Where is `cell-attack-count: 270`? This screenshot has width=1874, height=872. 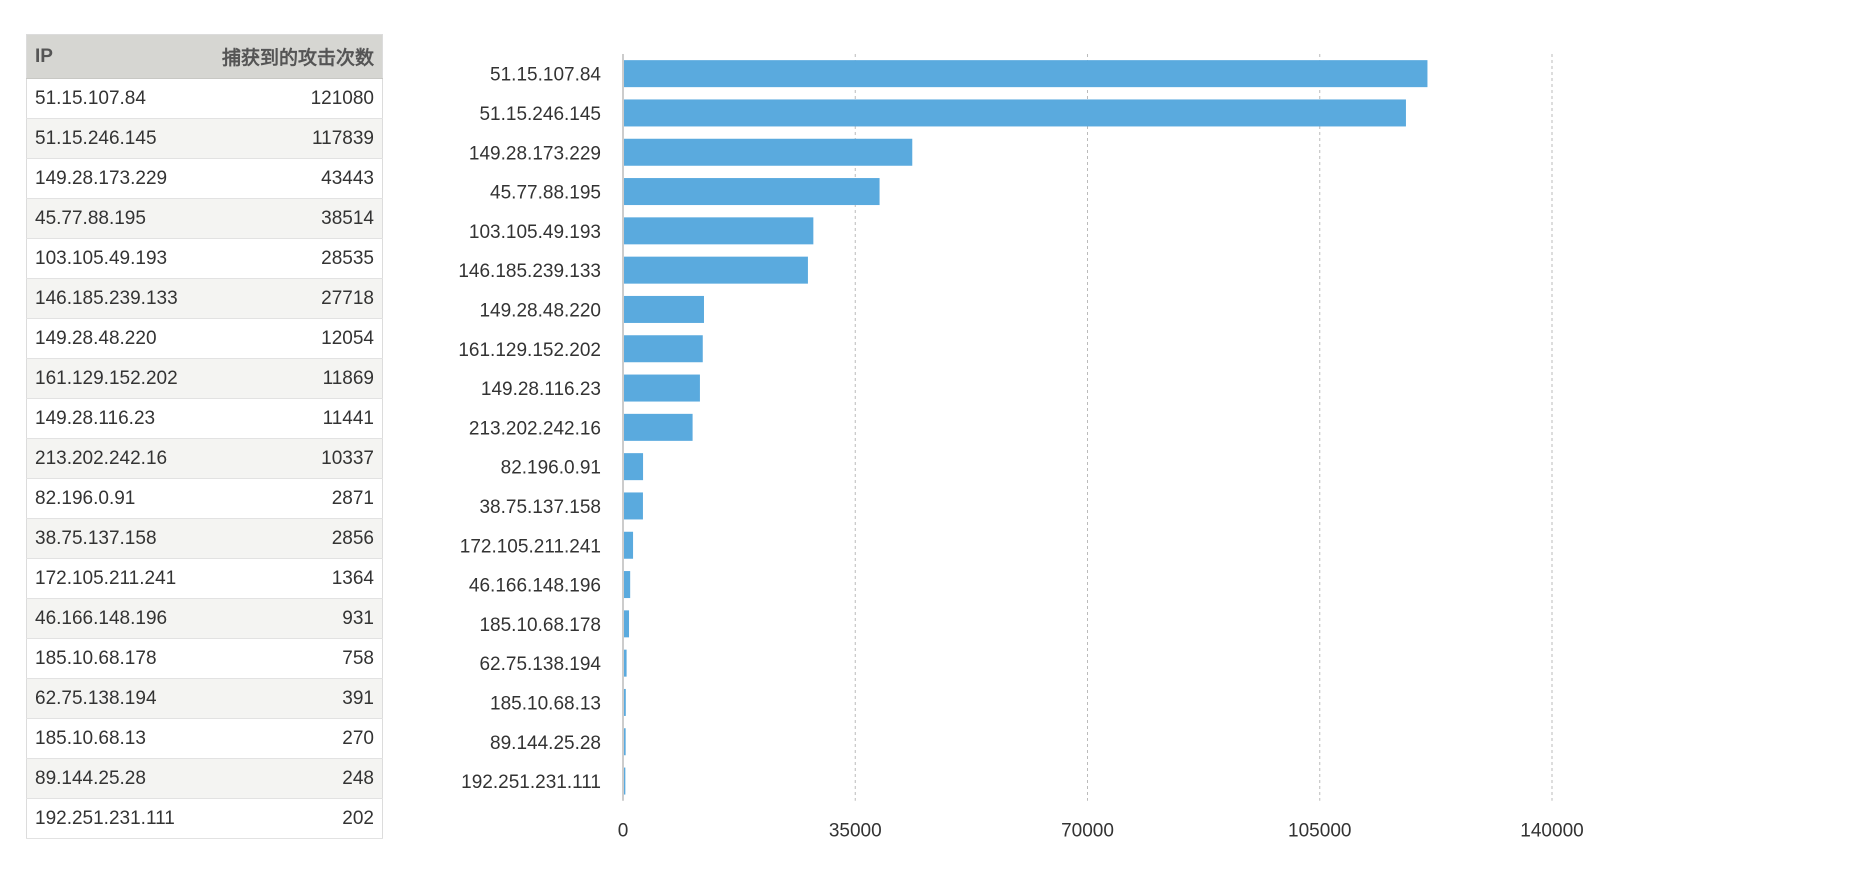 cell-attack-count: 270 is located at coordinates (291, 738).